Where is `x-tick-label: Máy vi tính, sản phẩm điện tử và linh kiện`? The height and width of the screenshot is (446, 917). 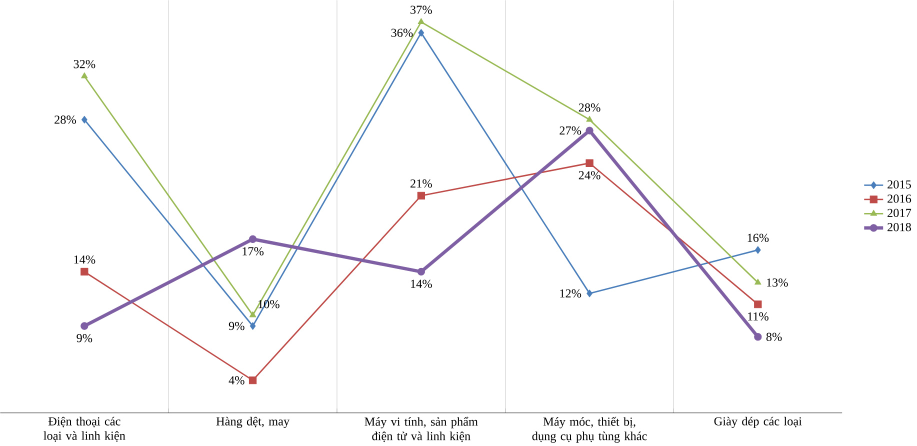
x-tick-label: Máy vi tính, sản phẩm điện tử và linh kiện is located at coordinates (421, 429).